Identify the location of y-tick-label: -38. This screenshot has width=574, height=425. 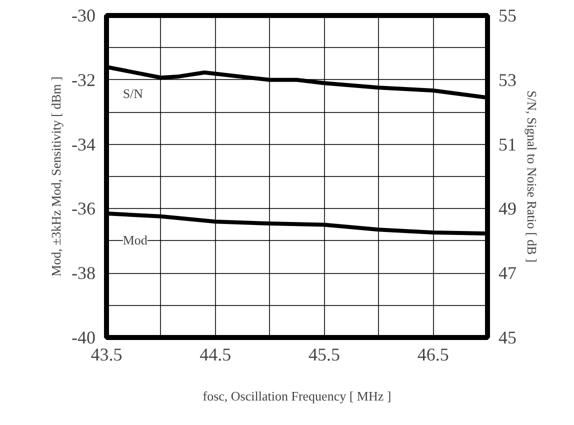
(84, 273).